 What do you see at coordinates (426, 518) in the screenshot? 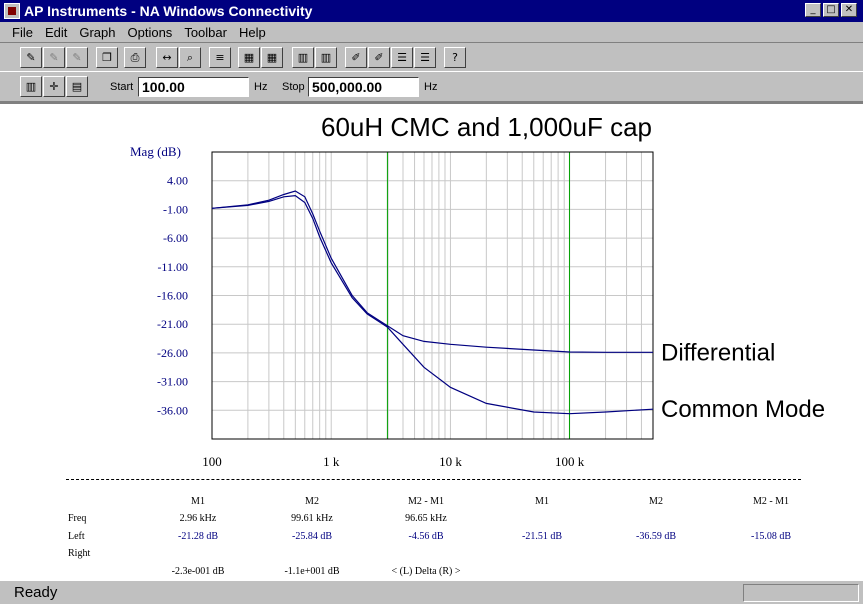
I see `freq-delta: 96.65 kHz` at bounding box center [426, 518].